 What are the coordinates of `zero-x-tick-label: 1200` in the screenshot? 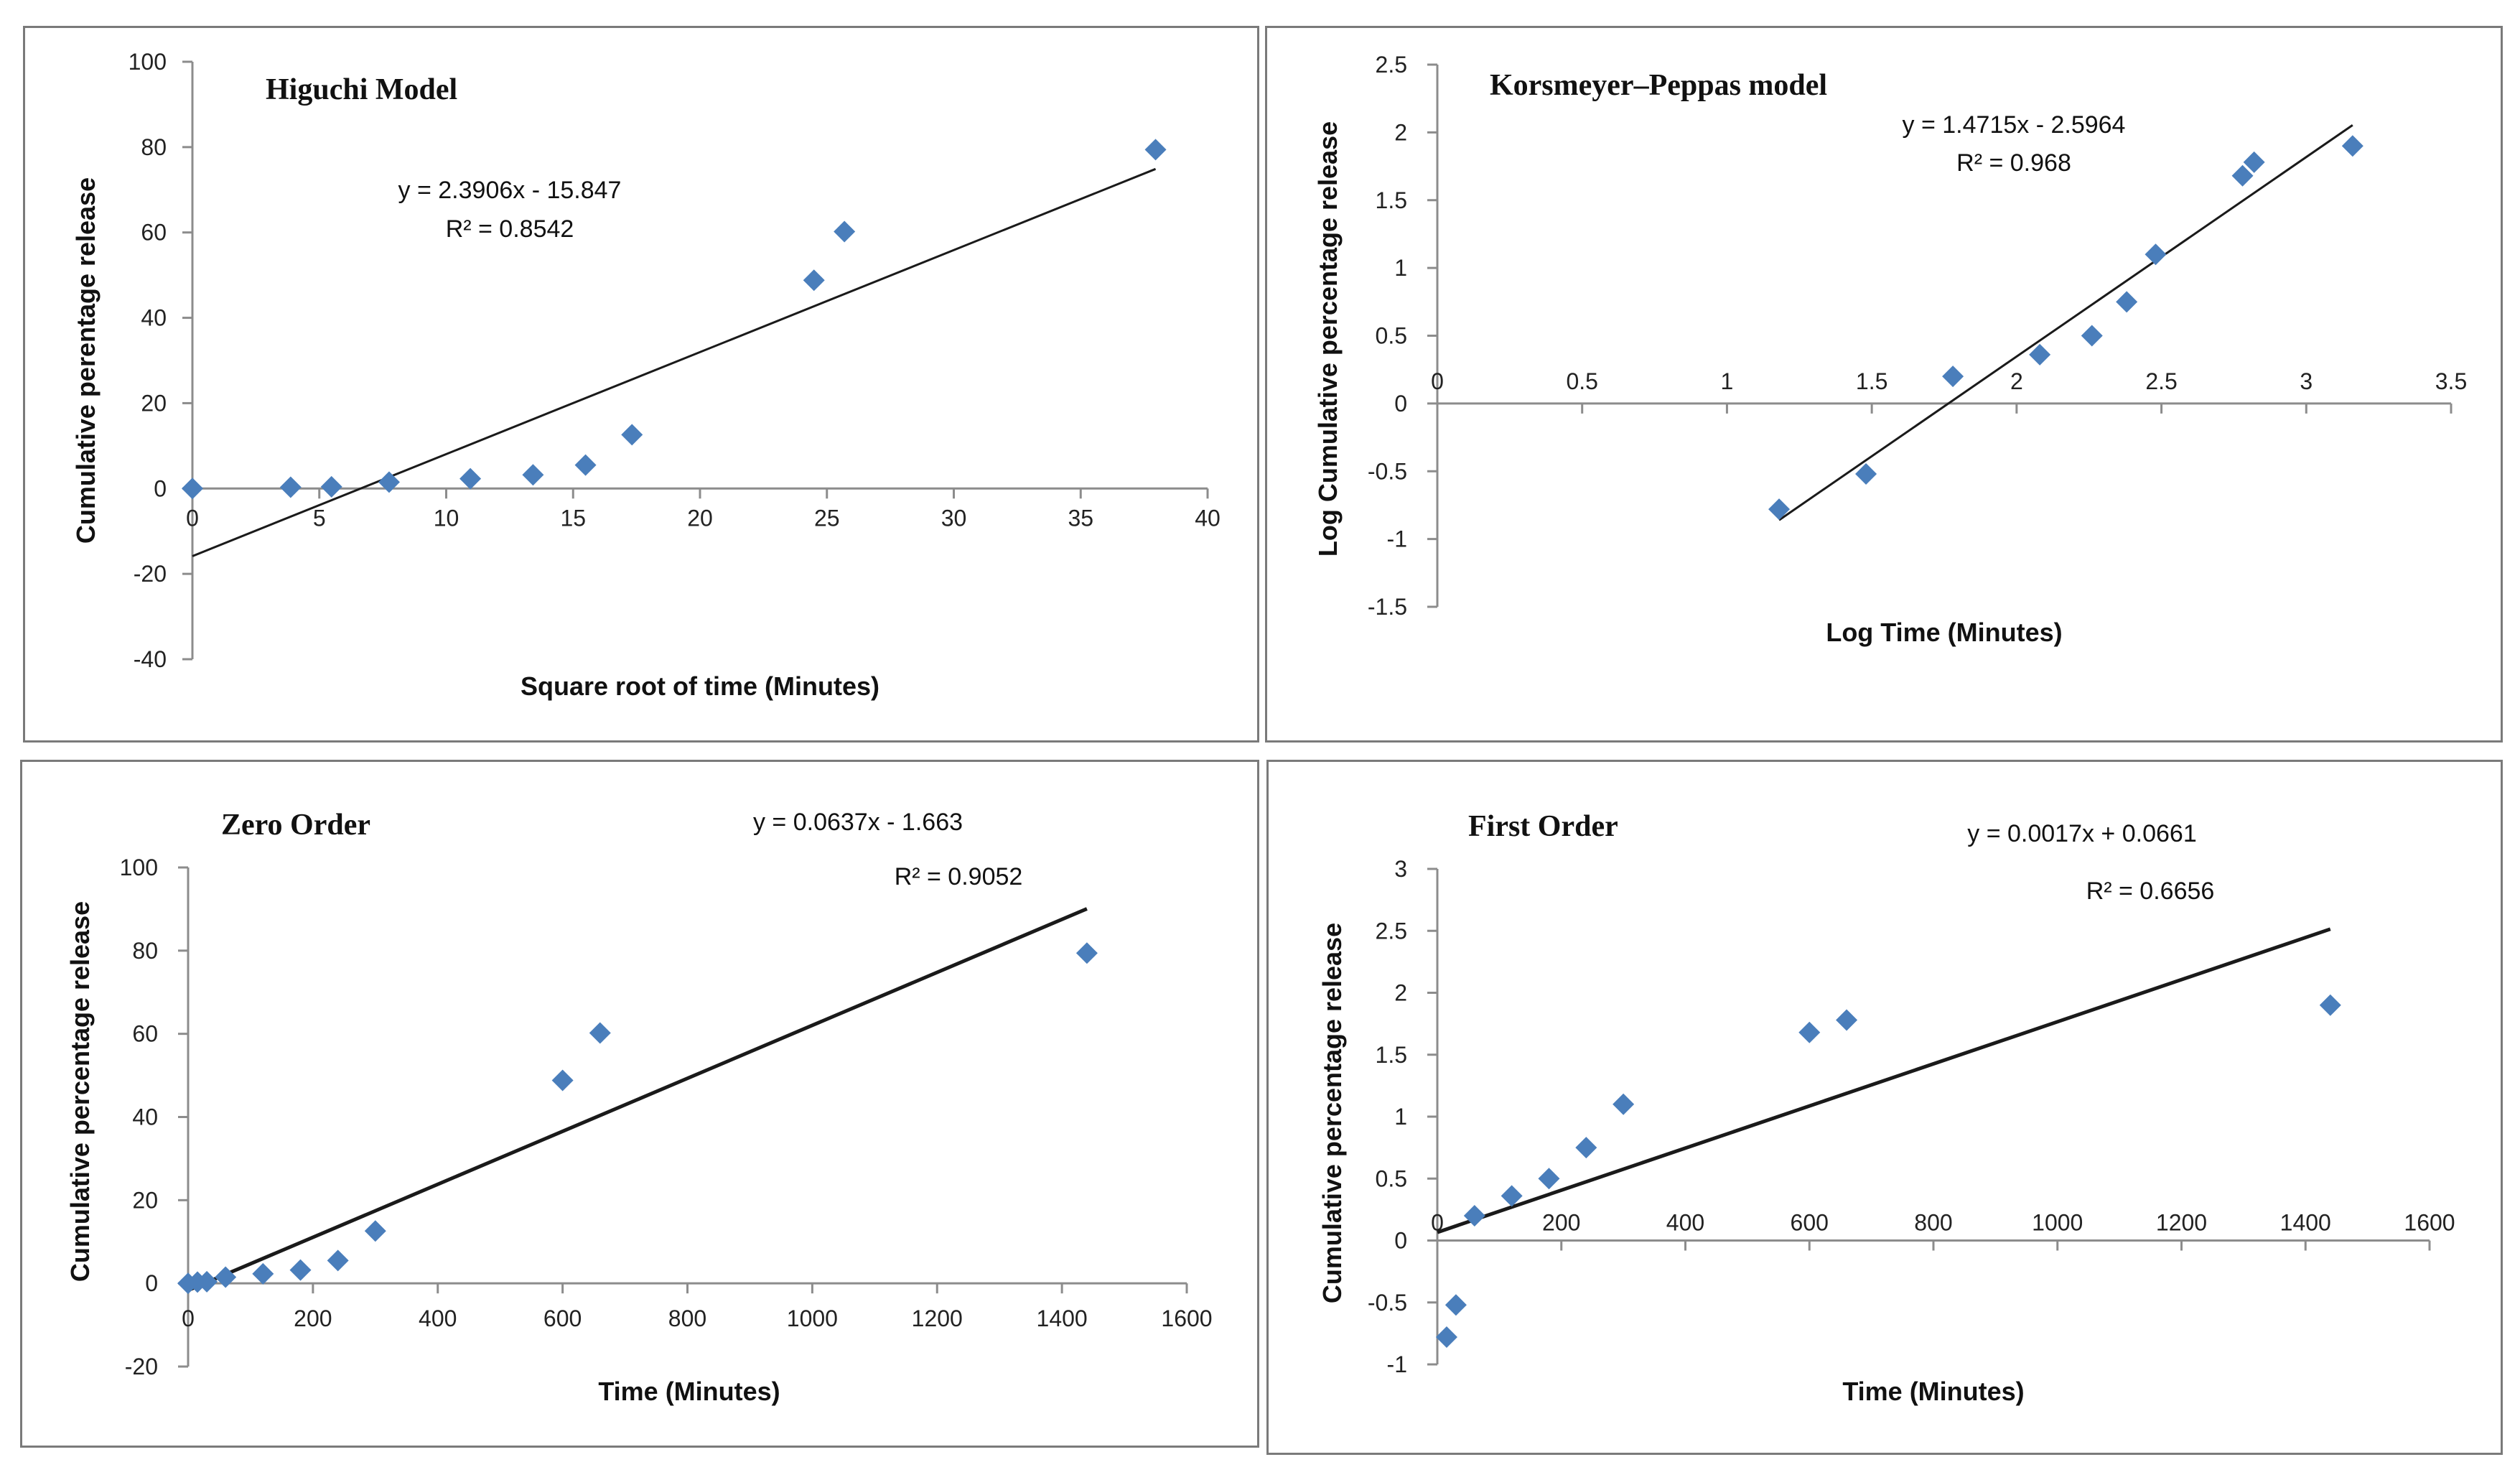 It's located at (937, 1318).